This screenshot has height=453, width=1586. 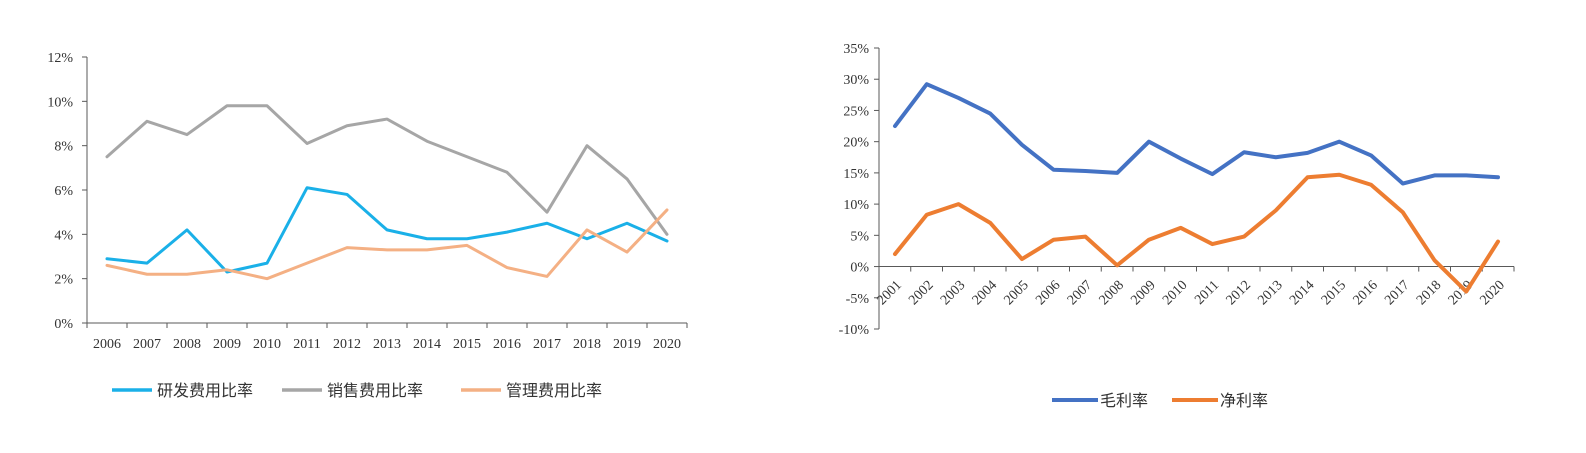 I want to click on y-tick-label: 25%, so click(x=856, y=111).